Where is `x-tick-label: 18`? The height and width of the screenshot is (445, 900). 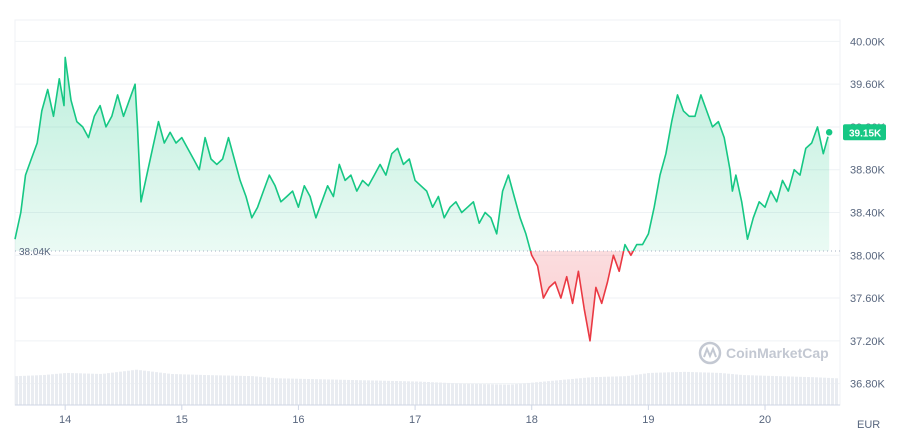 x-tick-label: 18 is located at coordinates (532, 420).